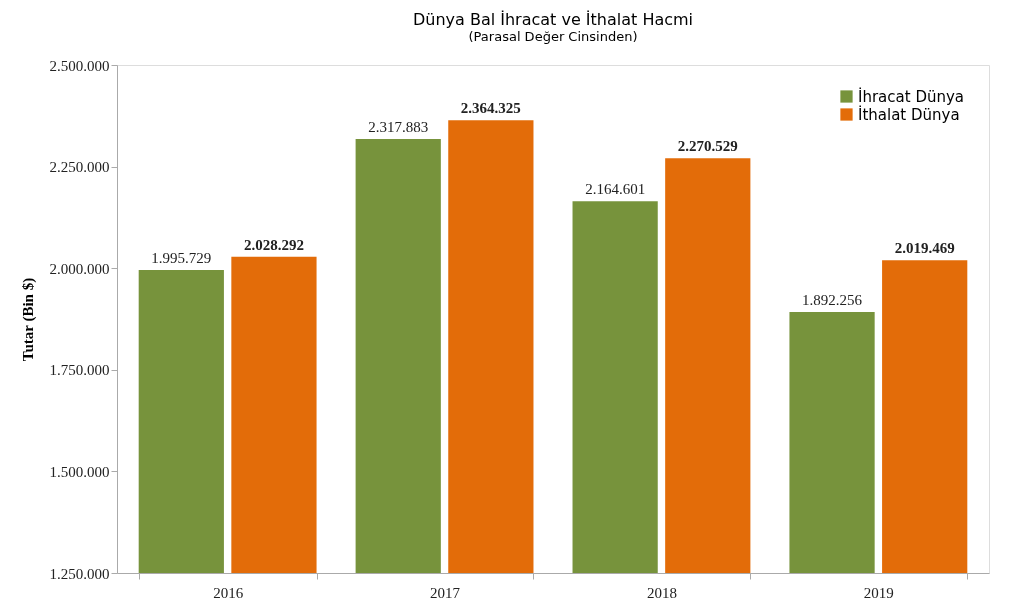  What do you see at coordinates (79, 268) in the screenshot?
I see `y-tick-label: 2.000.000` at bounding box center [79, 268].